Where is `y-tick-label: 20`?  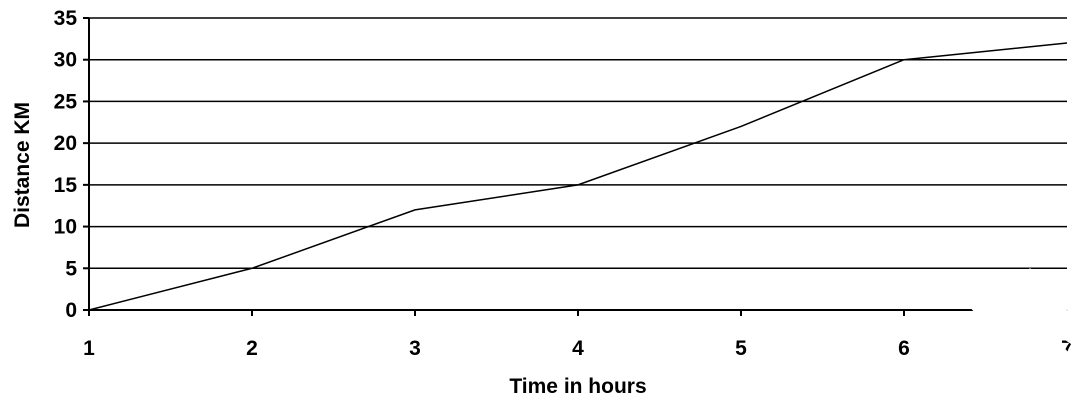
y-tick-label: 20 is located at coordinates (65, 143).